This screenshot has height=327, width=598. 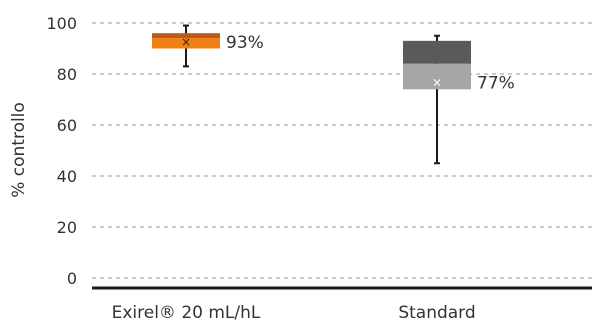 I want to click on y-tick-label: 80, so click(x=67, y=74).